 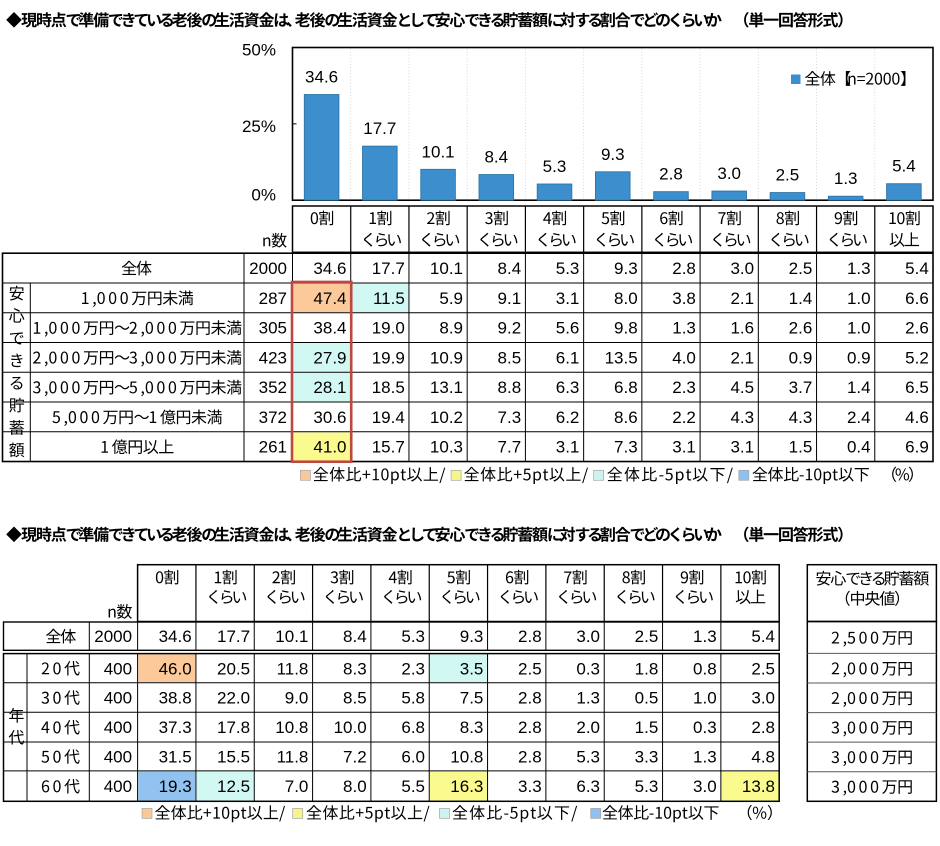 I want to click on svg-text: 1.8, so click(x=647, y=668).